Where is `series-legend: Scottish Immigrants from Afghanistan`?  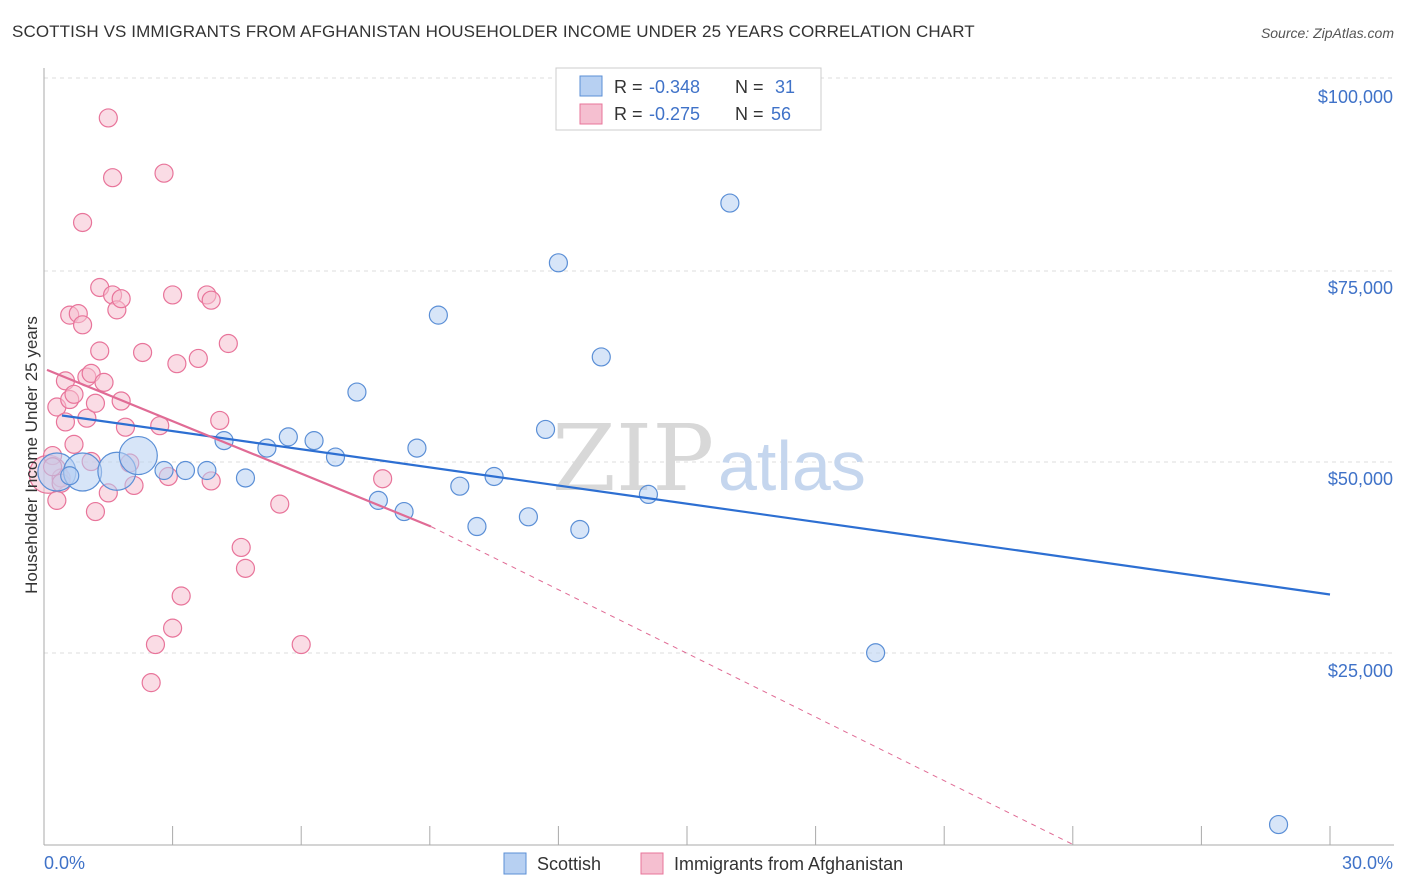 series-legend: Scottish Immigrants from Afghanistan is located at coordinates (703, 863).